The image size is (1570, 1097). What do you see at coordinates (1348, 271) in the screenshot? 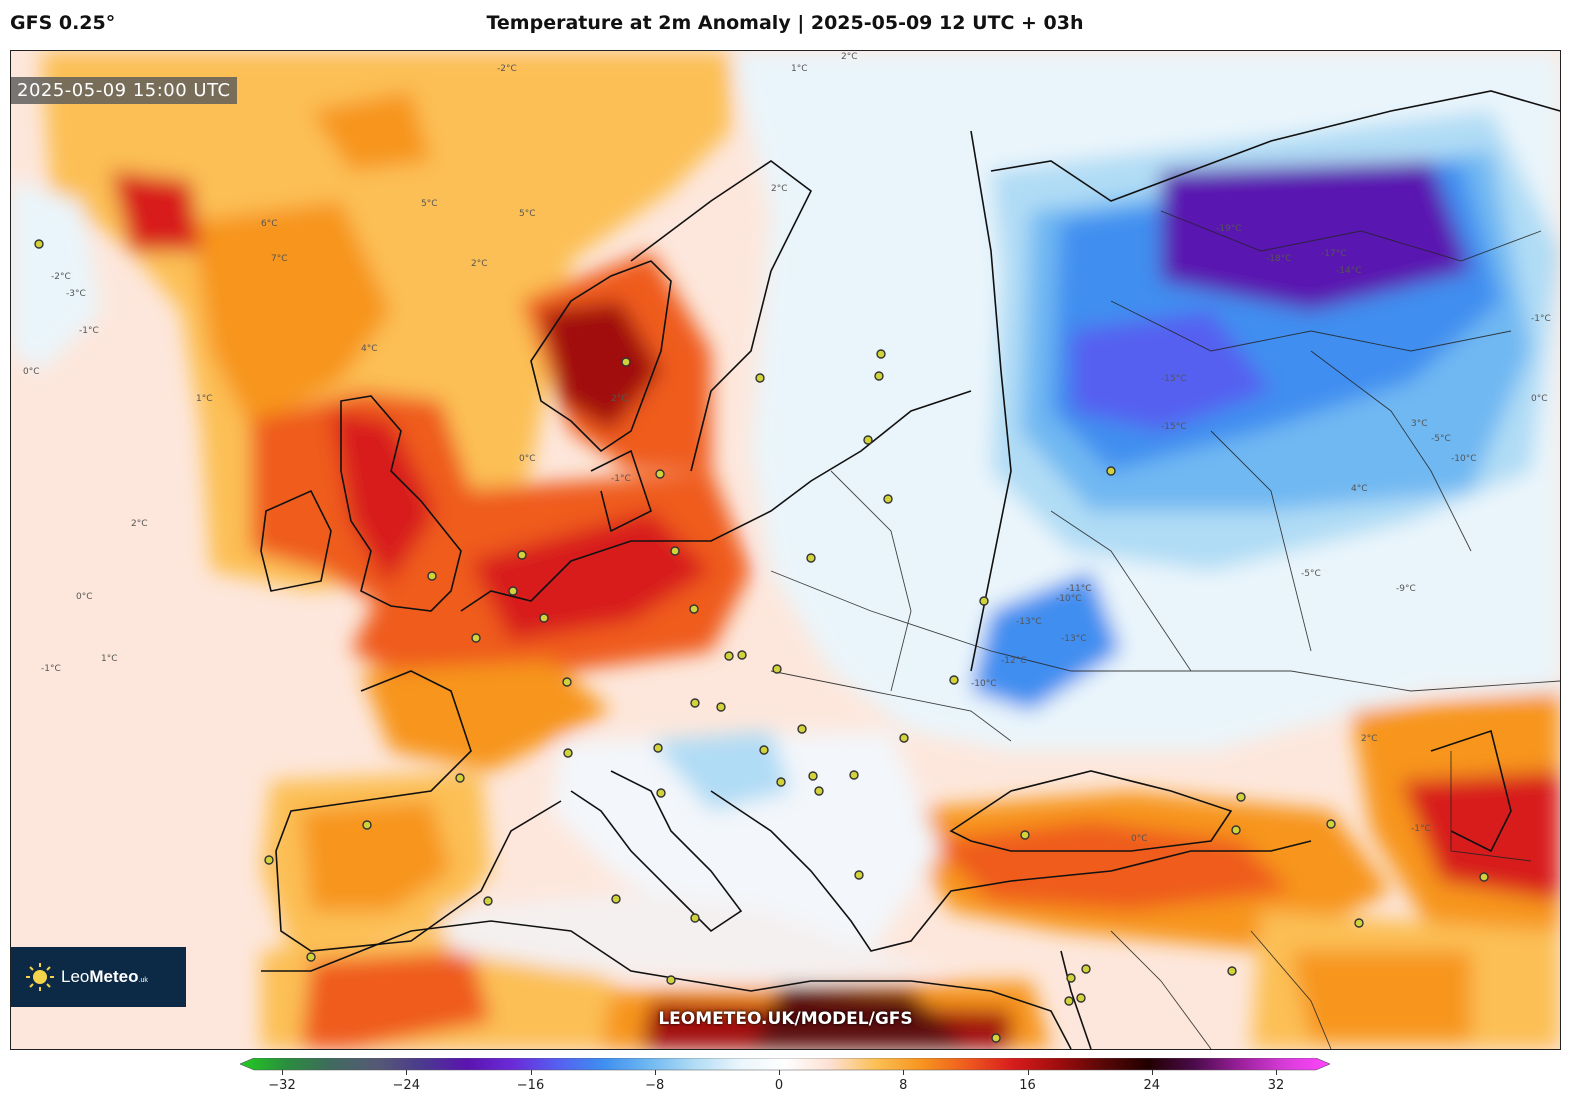
I see `contour-label: -14°C` at bounding box center [1348, 271].